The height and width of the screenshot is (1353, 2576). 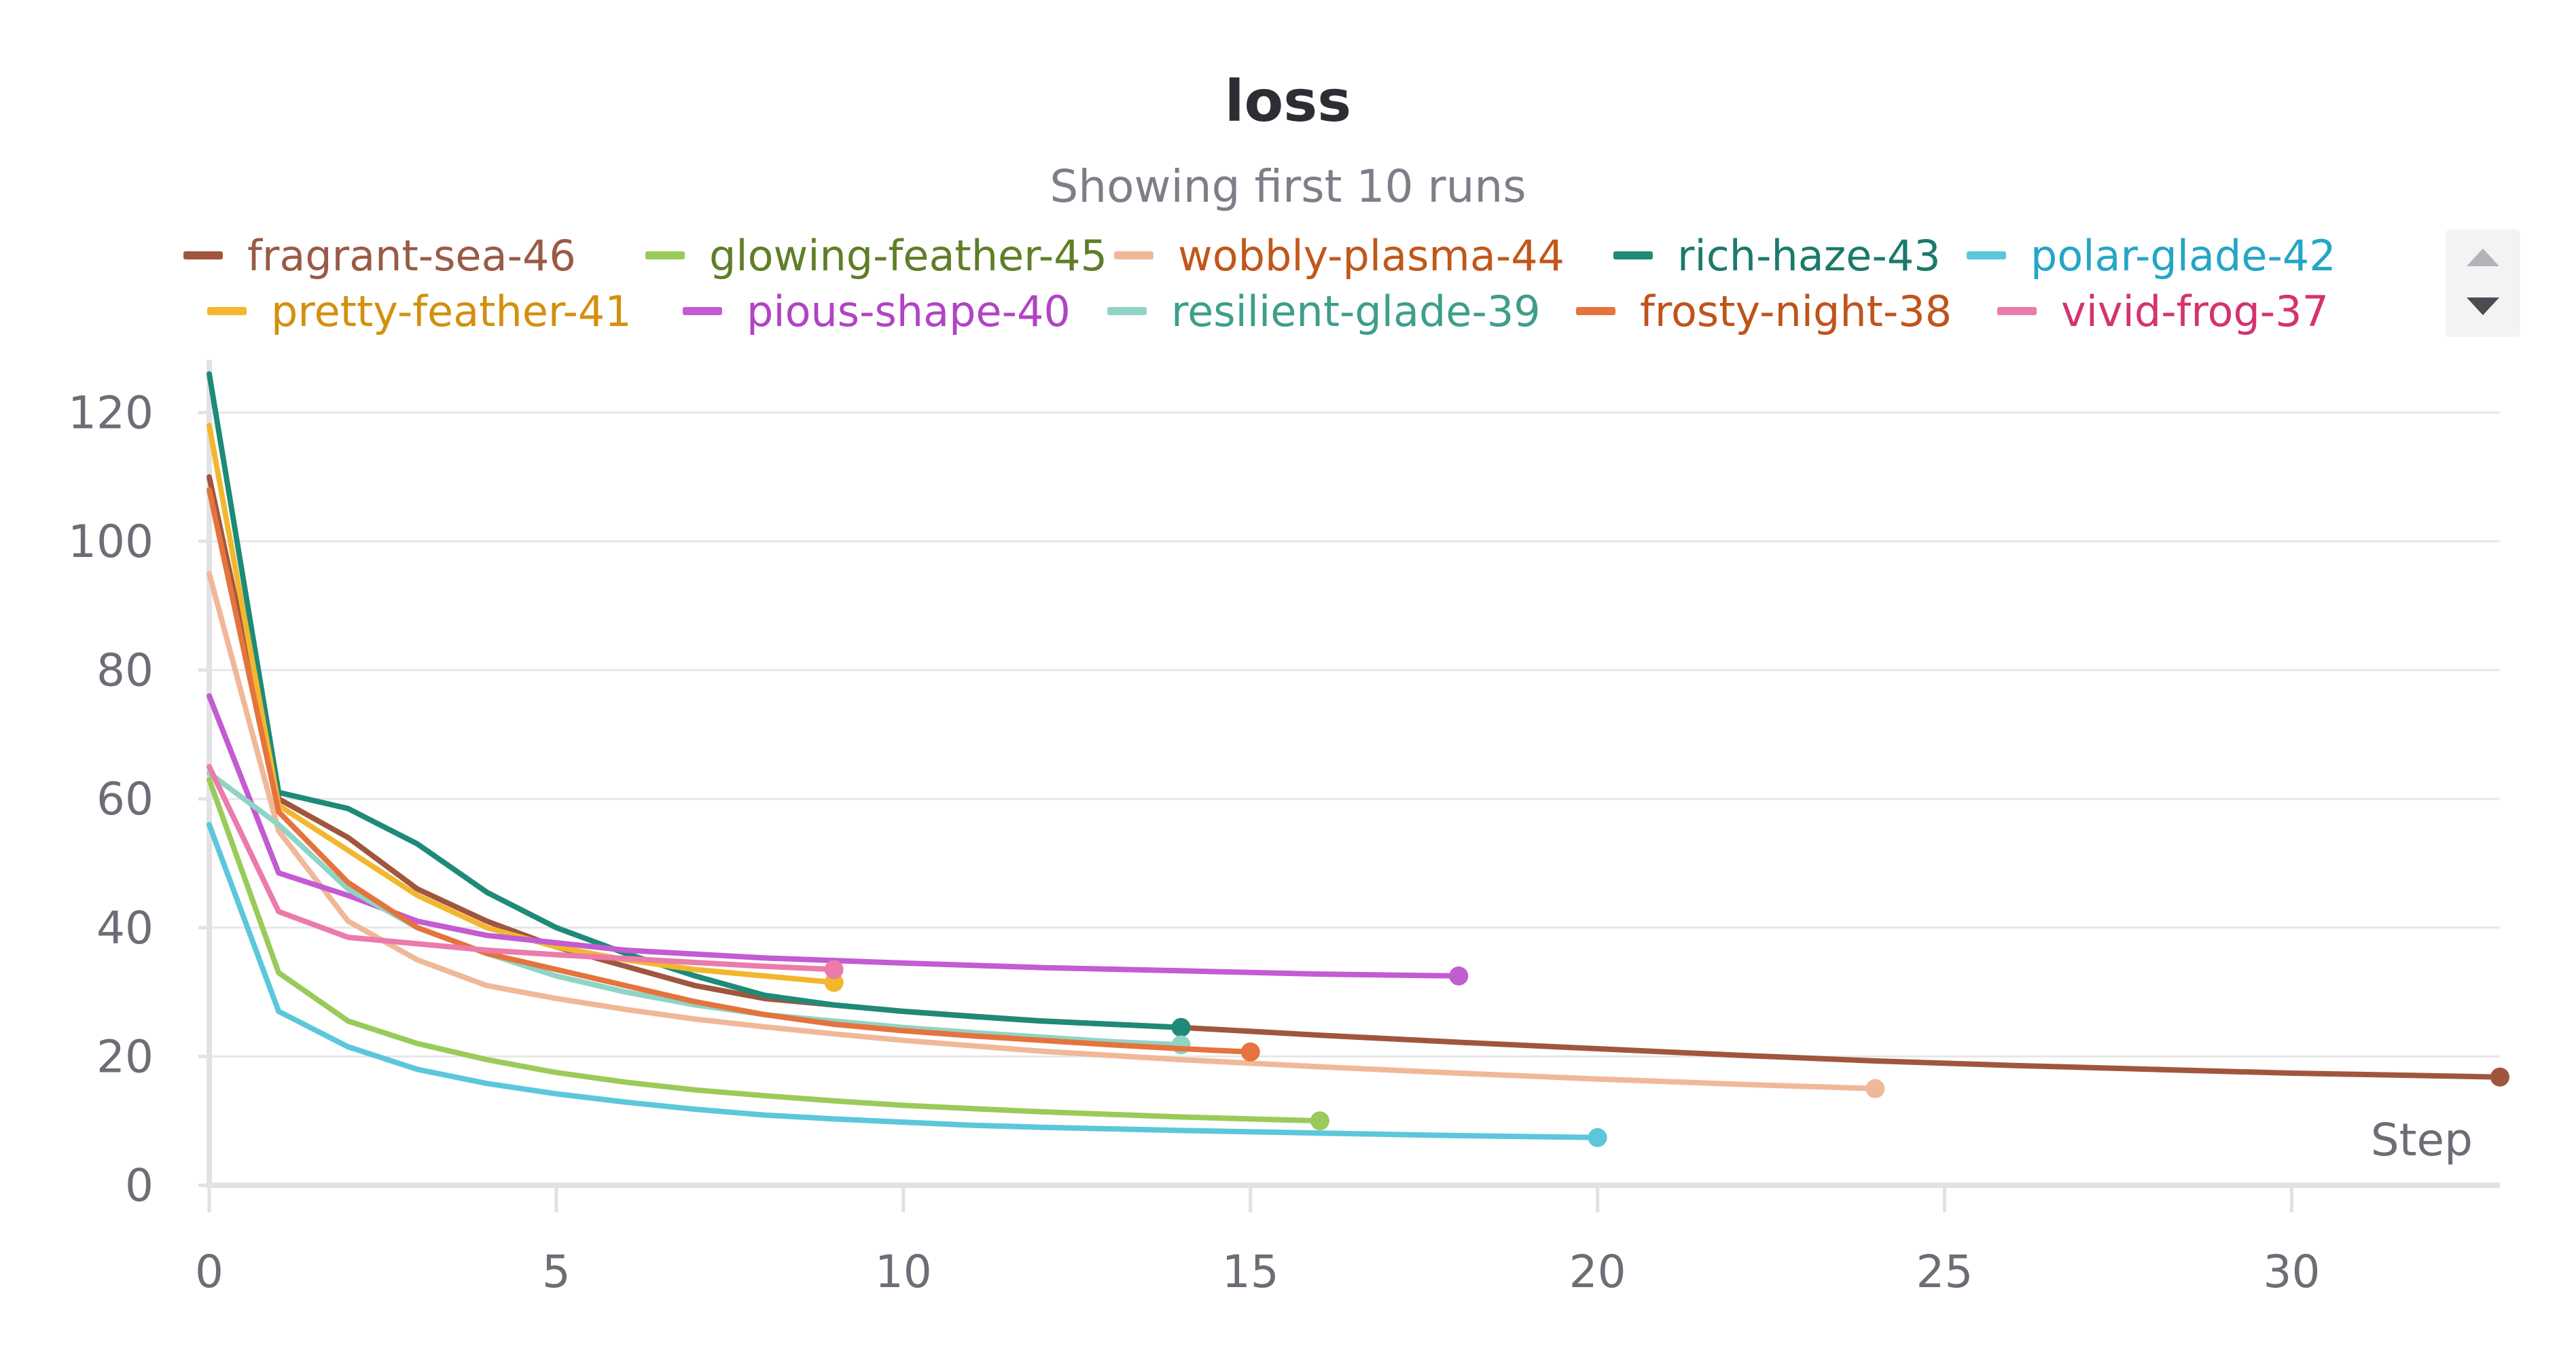 What do you see at coordinates (2195, 311) in the screenshot?
I see `legend-label: vivid-frog-37` at bounding box center [2195, 311].